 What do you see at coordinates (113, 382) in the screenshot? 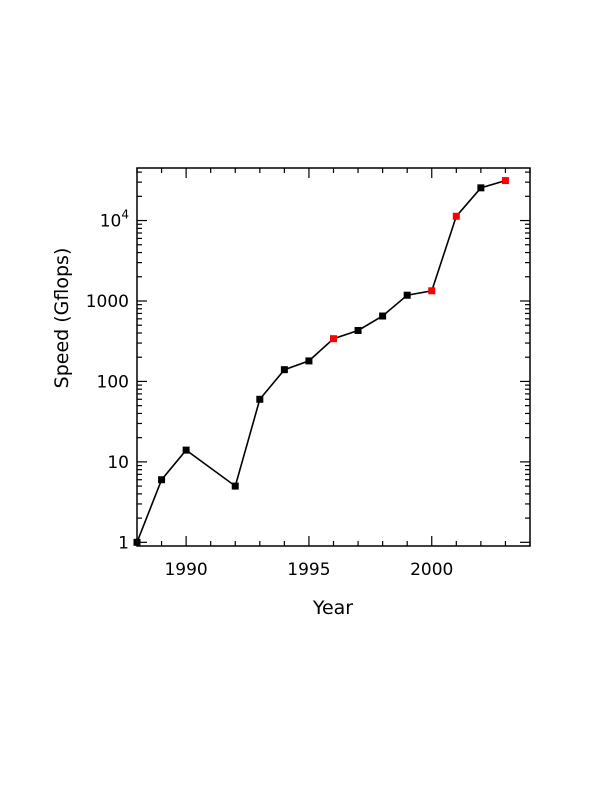
I see `y-tick-label: 100` at bounding box center [113, 382].